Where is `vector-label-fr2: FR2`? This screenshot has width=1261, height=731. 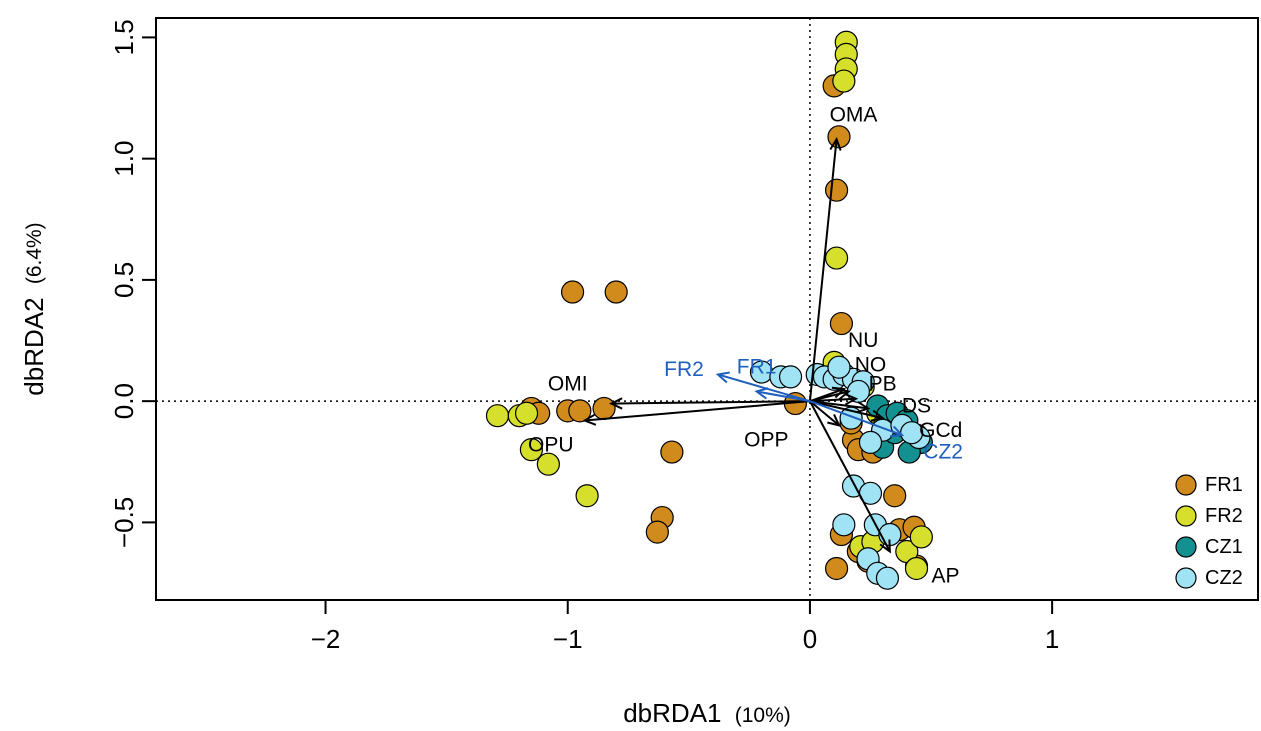 vector-label-fr2: FR2 is located at coordinates (684, 369).